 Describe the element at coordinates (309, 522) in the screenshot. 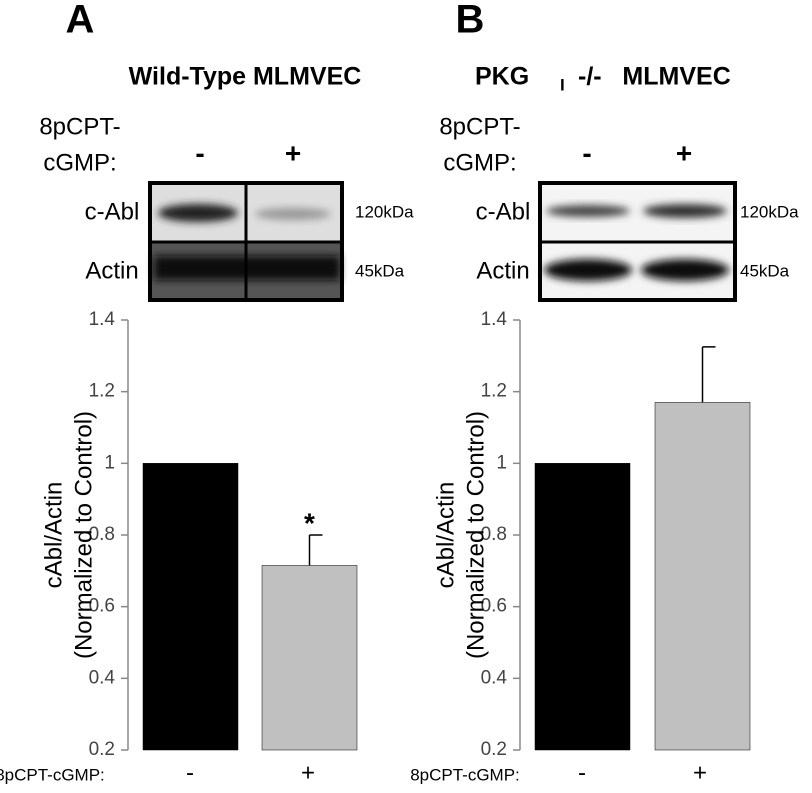

I see `significance-mark: *` at that location.